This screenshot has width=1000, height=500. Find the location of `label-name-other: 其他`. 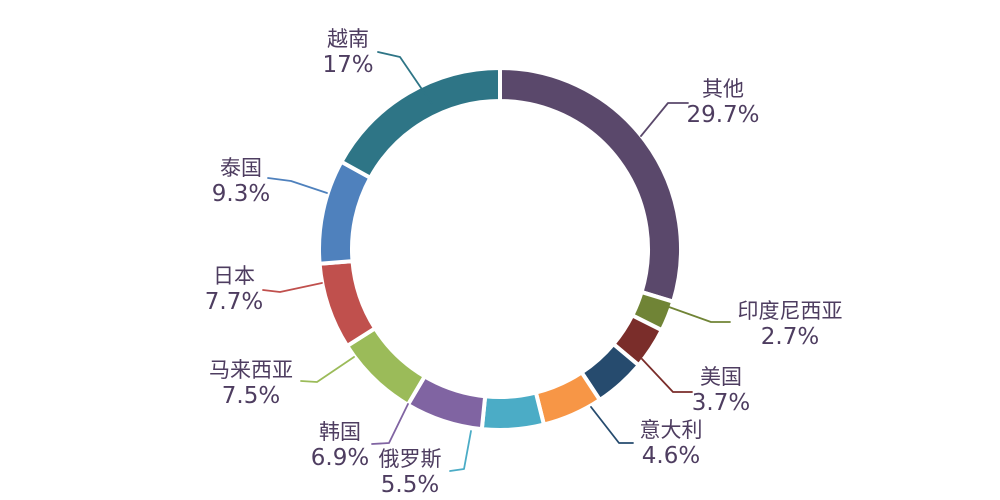

label-name-other: 其他 is located at coordinates (723, 89).